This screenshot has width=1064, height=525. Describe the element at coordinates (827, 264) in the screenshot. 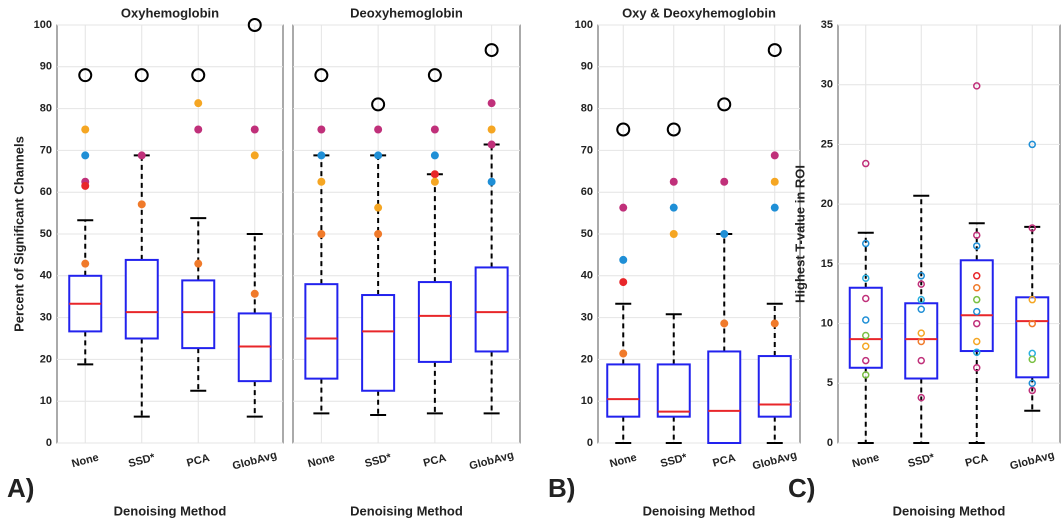

I see `y-tick-label: 15` at that location.